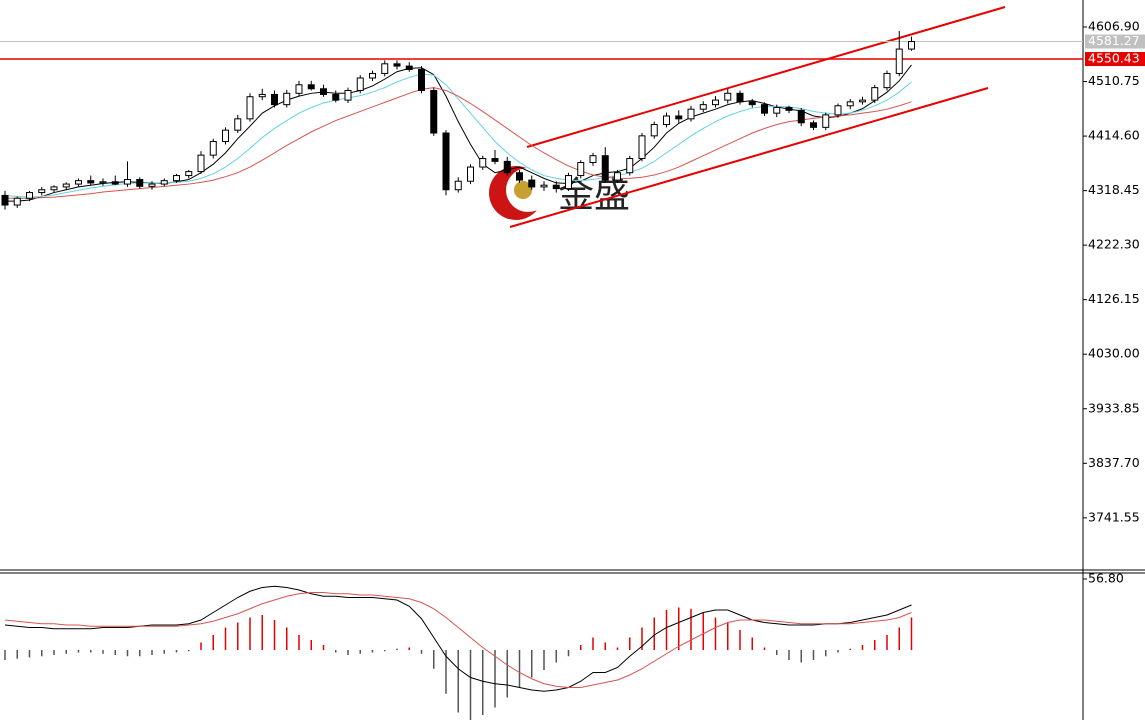  What do you see at coordinates (1114, 407) in the screenshot?
I see `y-tick-label: 3933.85` at bounding box center [1114, 407].